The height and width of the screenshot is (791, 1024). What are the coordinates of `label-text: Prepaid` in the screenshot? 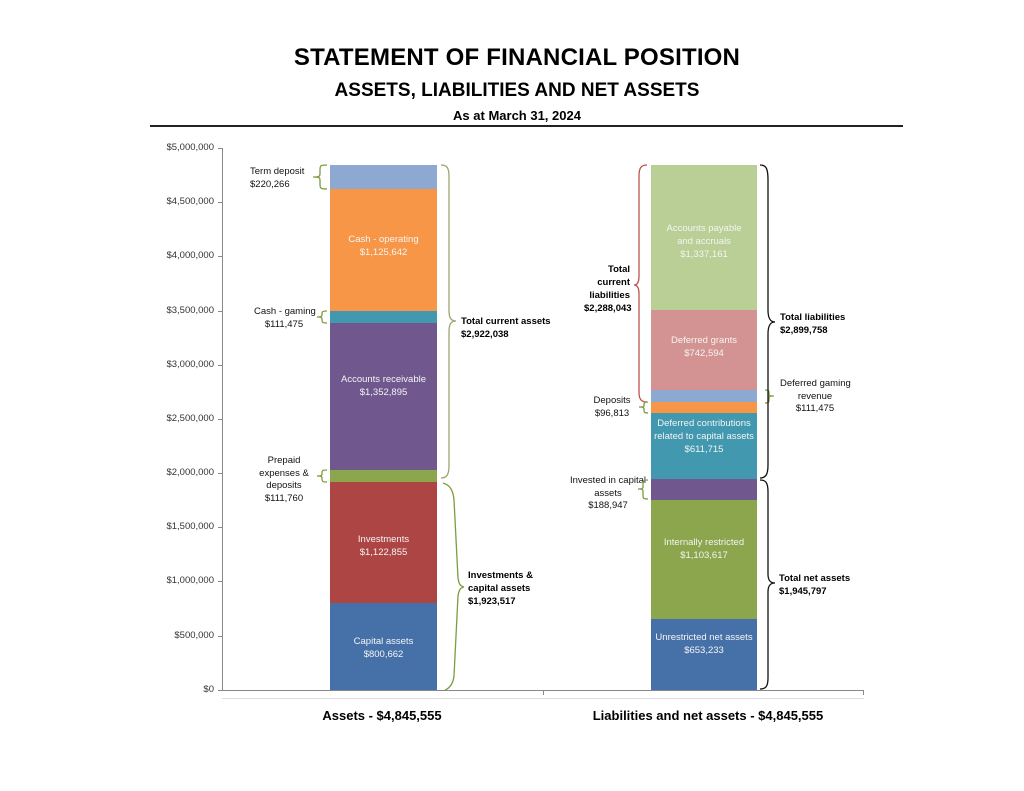 It's located at (284, 460).